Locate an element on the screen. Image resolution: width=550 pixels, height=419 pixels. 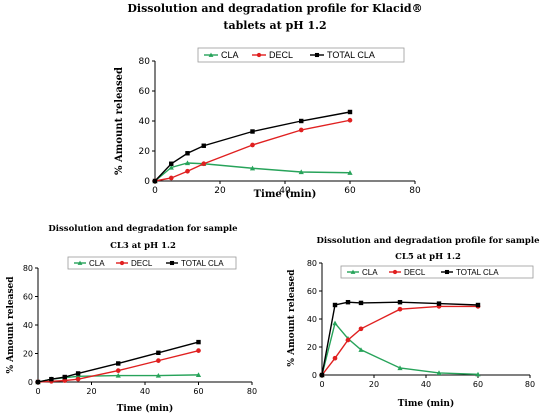
chart-3-y-tick-label: 0 is located at coordinates (314, 375).